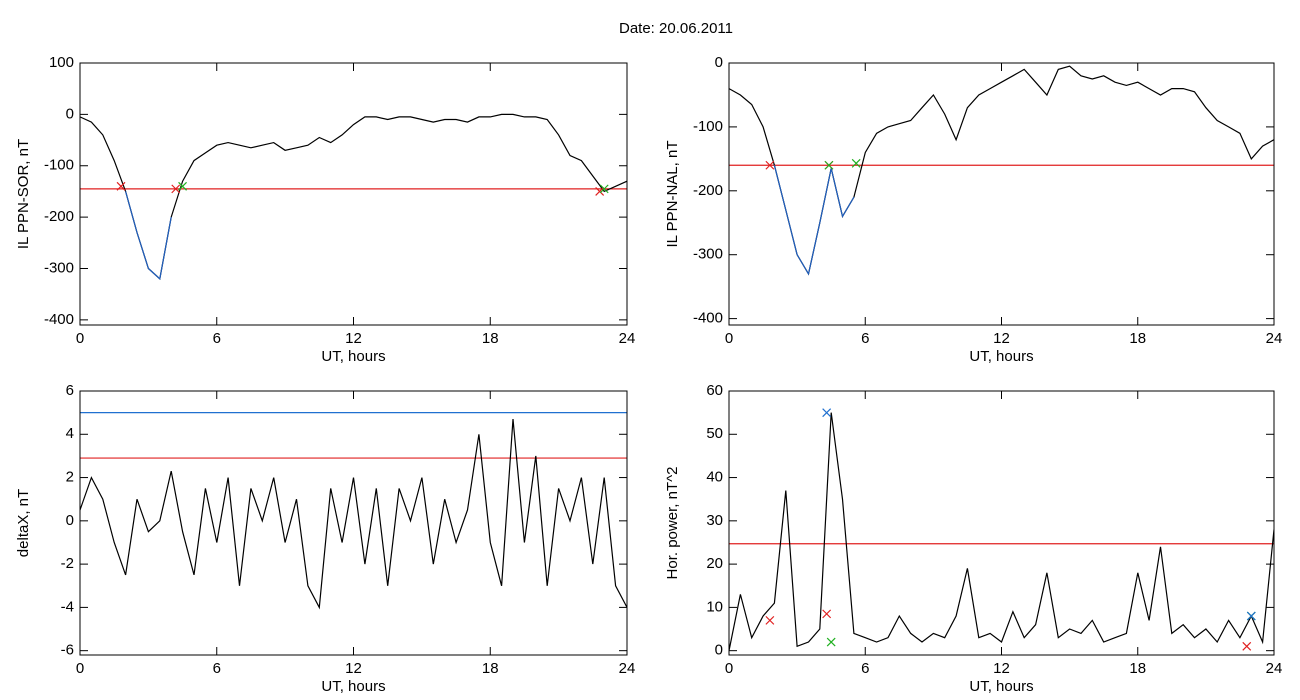  Describe the element at coordinates (23, 523) in the screenshot. I see `y-axis-label: deltaX, nT` at that location.